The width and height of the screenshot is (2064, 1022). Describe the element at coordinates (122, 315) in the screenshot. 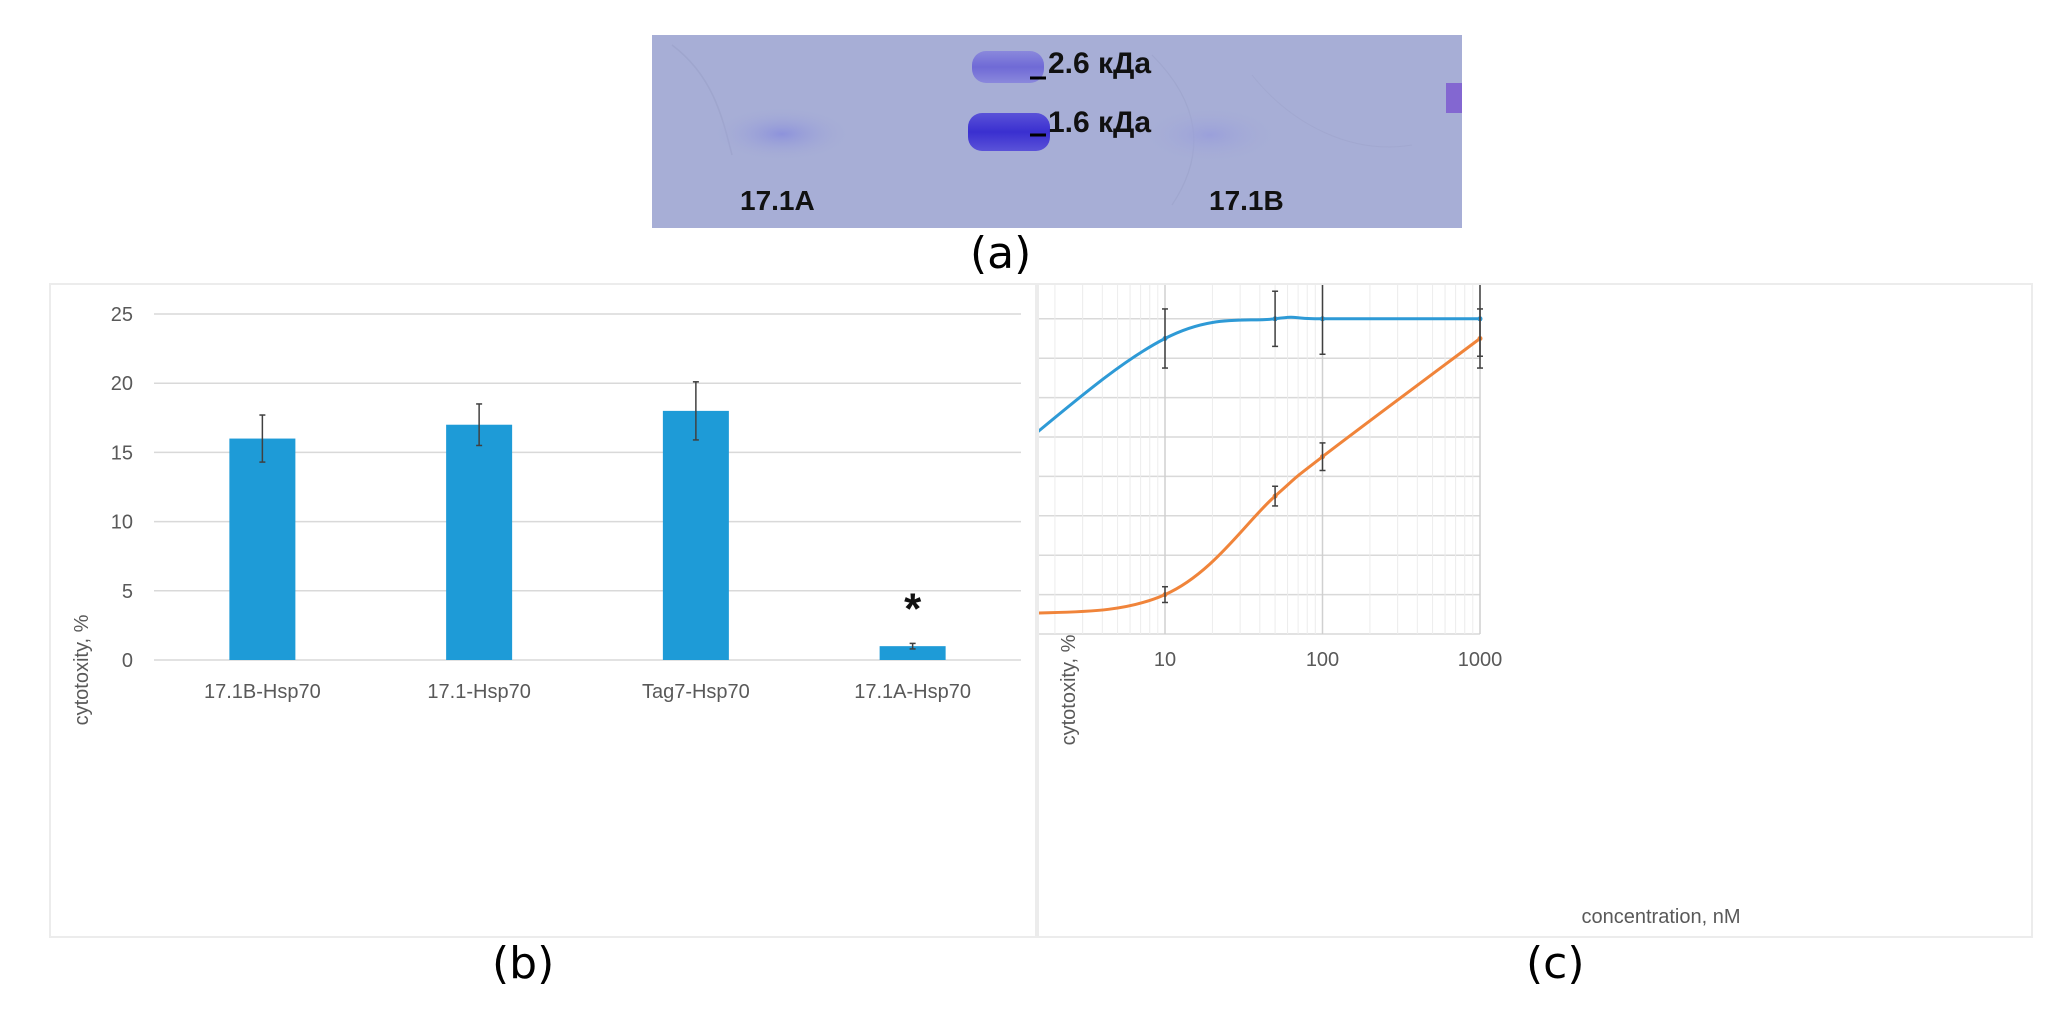

I see `bar-chart-y-tick-label: 25` at that location.